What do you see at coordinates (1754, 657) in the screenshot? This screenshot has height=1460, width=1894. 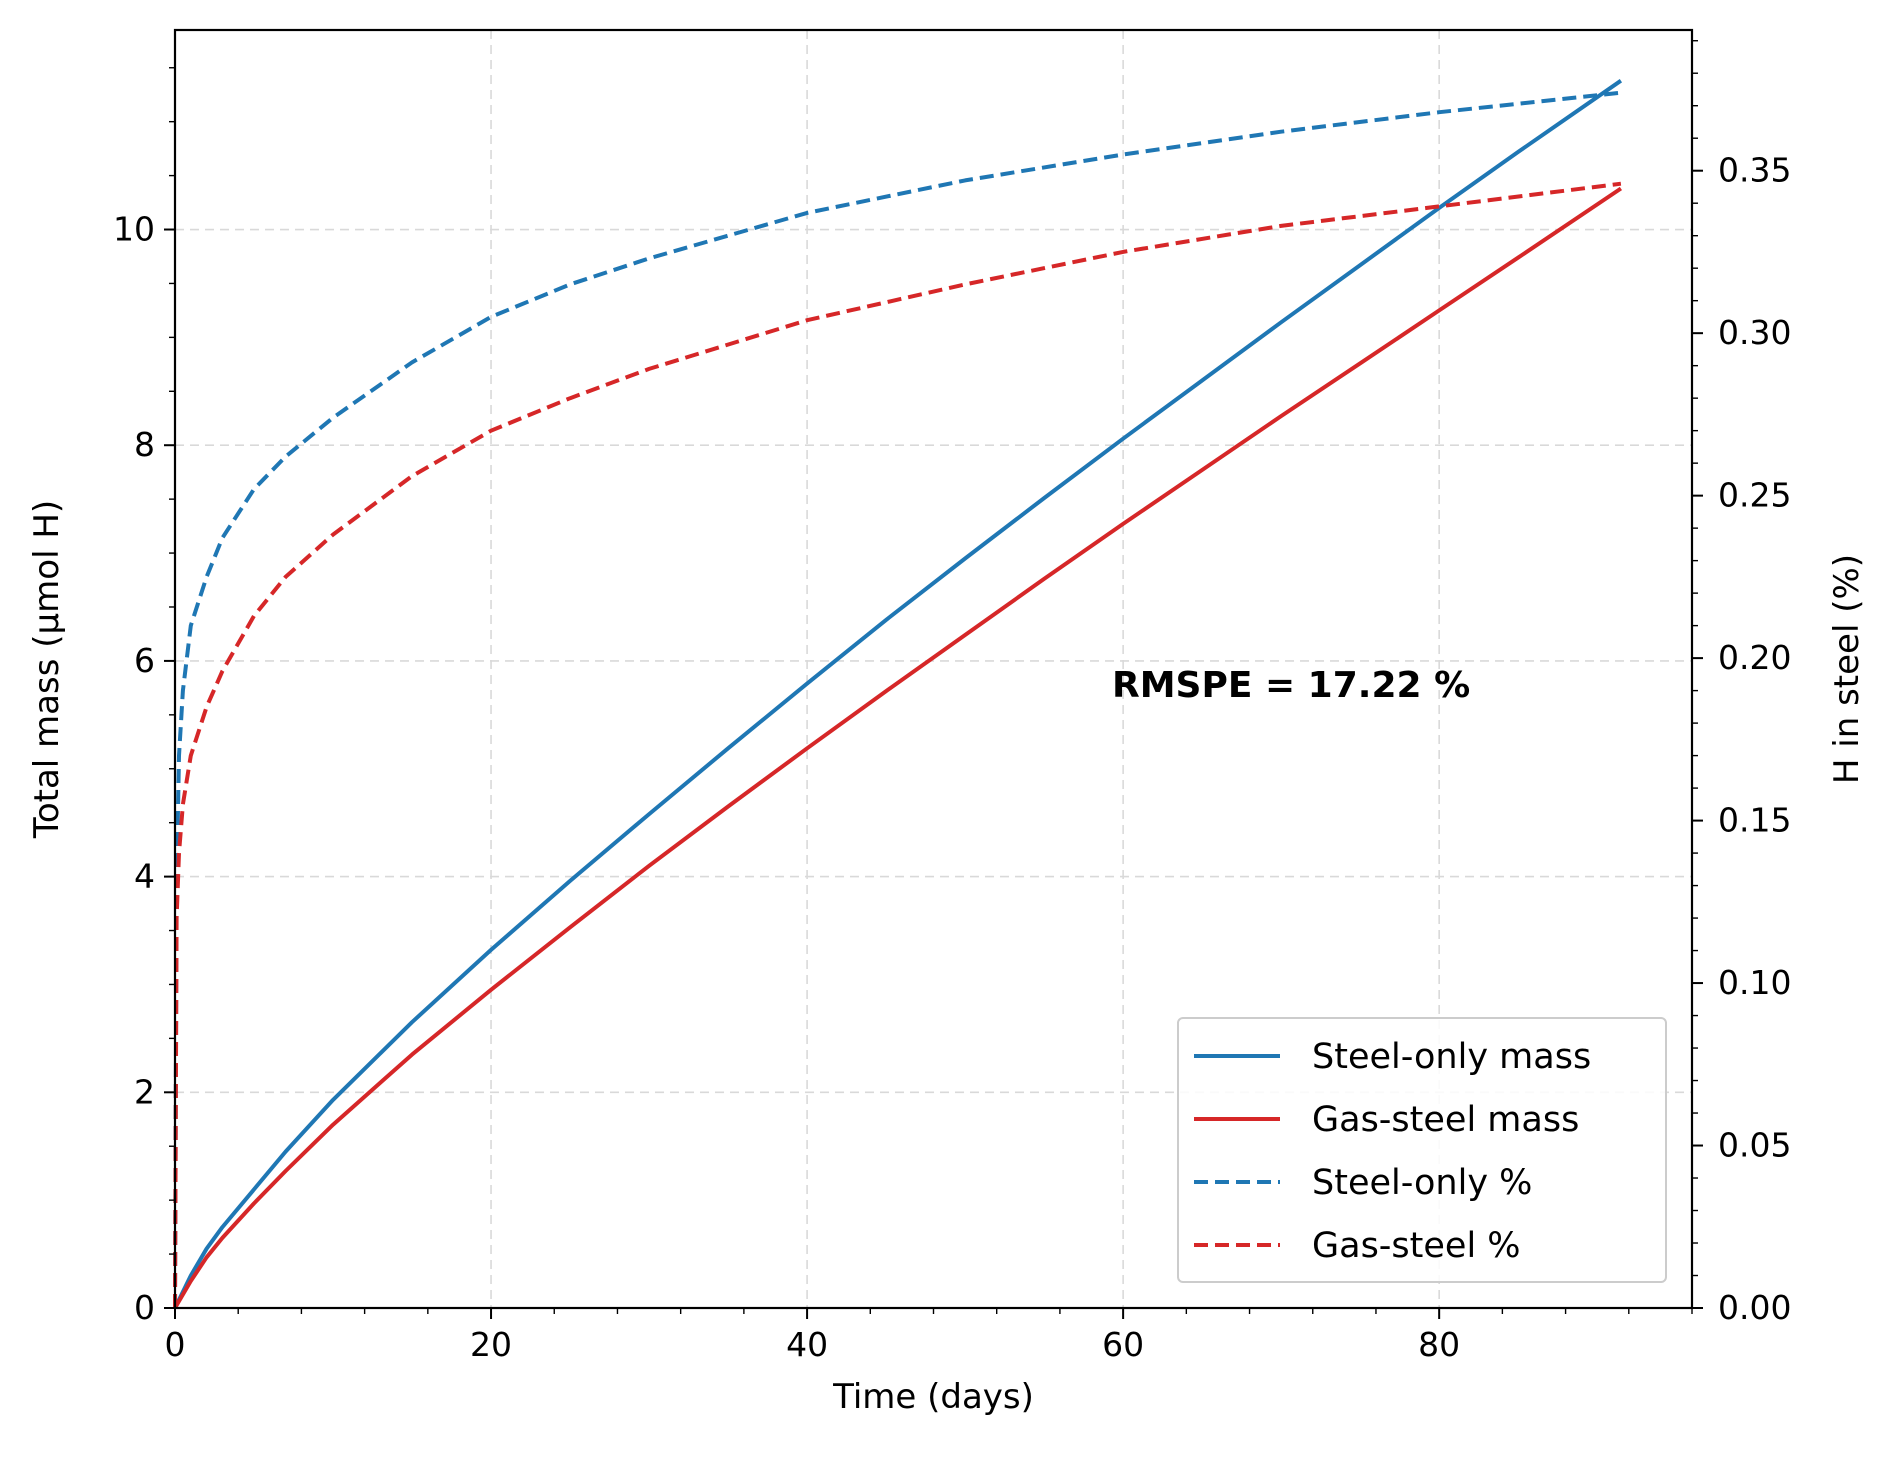 I see `y-right-tick-label: 0.20` at bounding box center [1754, 657].